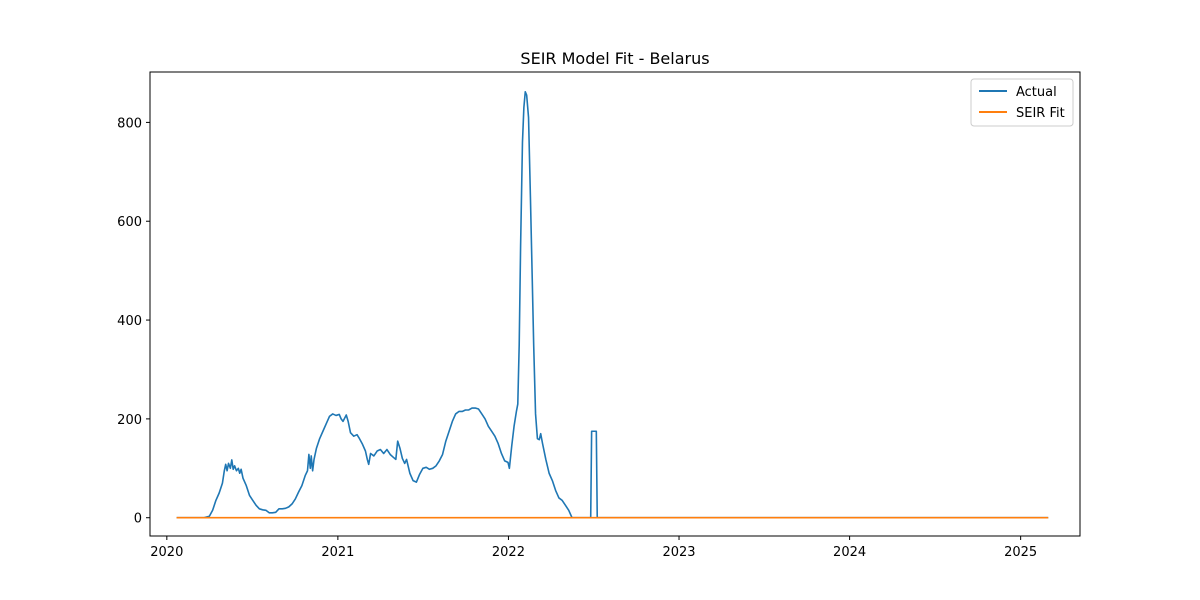 The width and height of the screenshot is (1200, 600). I want to click on x-tick-label: 2025, so click(1020, 552).